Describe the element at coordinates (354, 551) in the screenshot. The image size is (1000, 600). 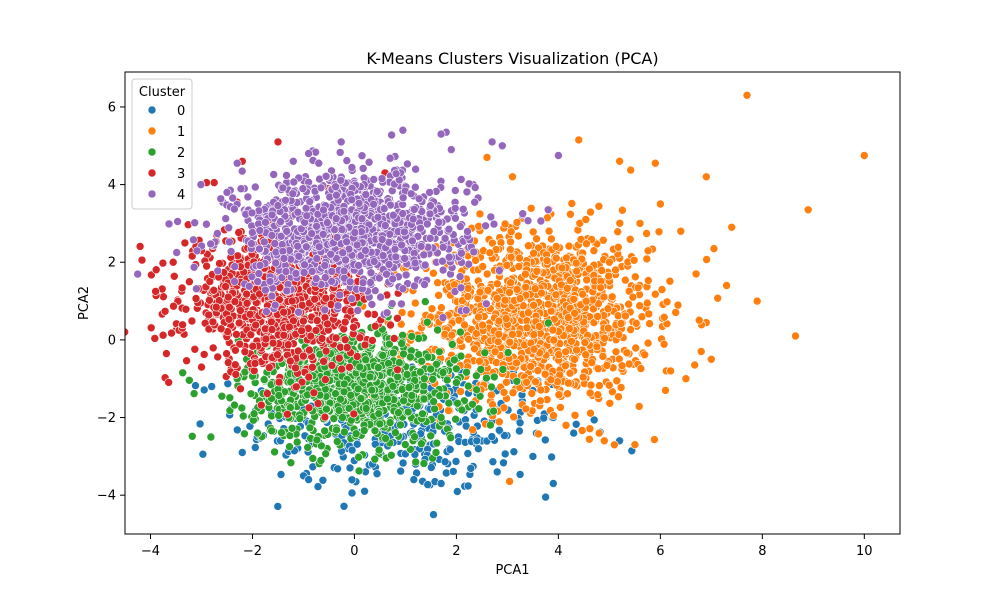
I see `x-tick-label: 0` at that location.